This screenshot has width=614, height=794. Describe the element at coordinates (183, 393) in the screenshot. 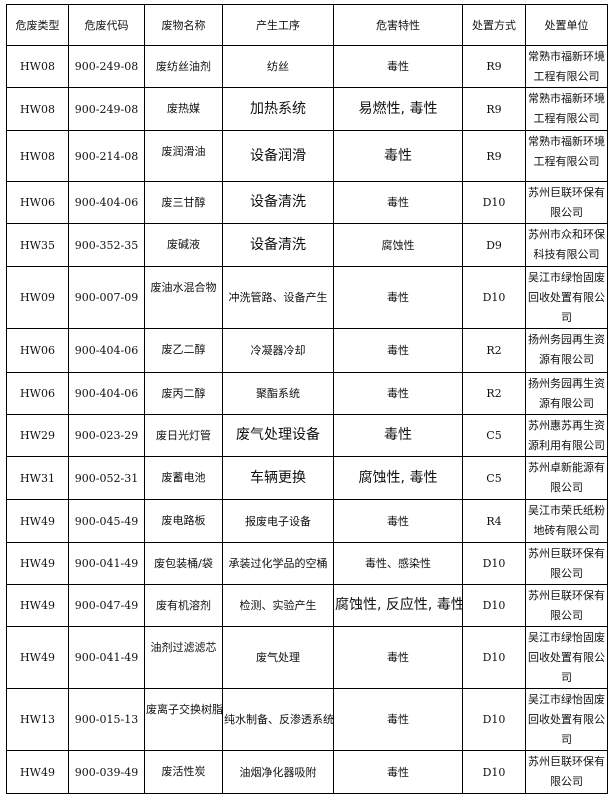

I see `cell-name: 废丙二醇` at that location.